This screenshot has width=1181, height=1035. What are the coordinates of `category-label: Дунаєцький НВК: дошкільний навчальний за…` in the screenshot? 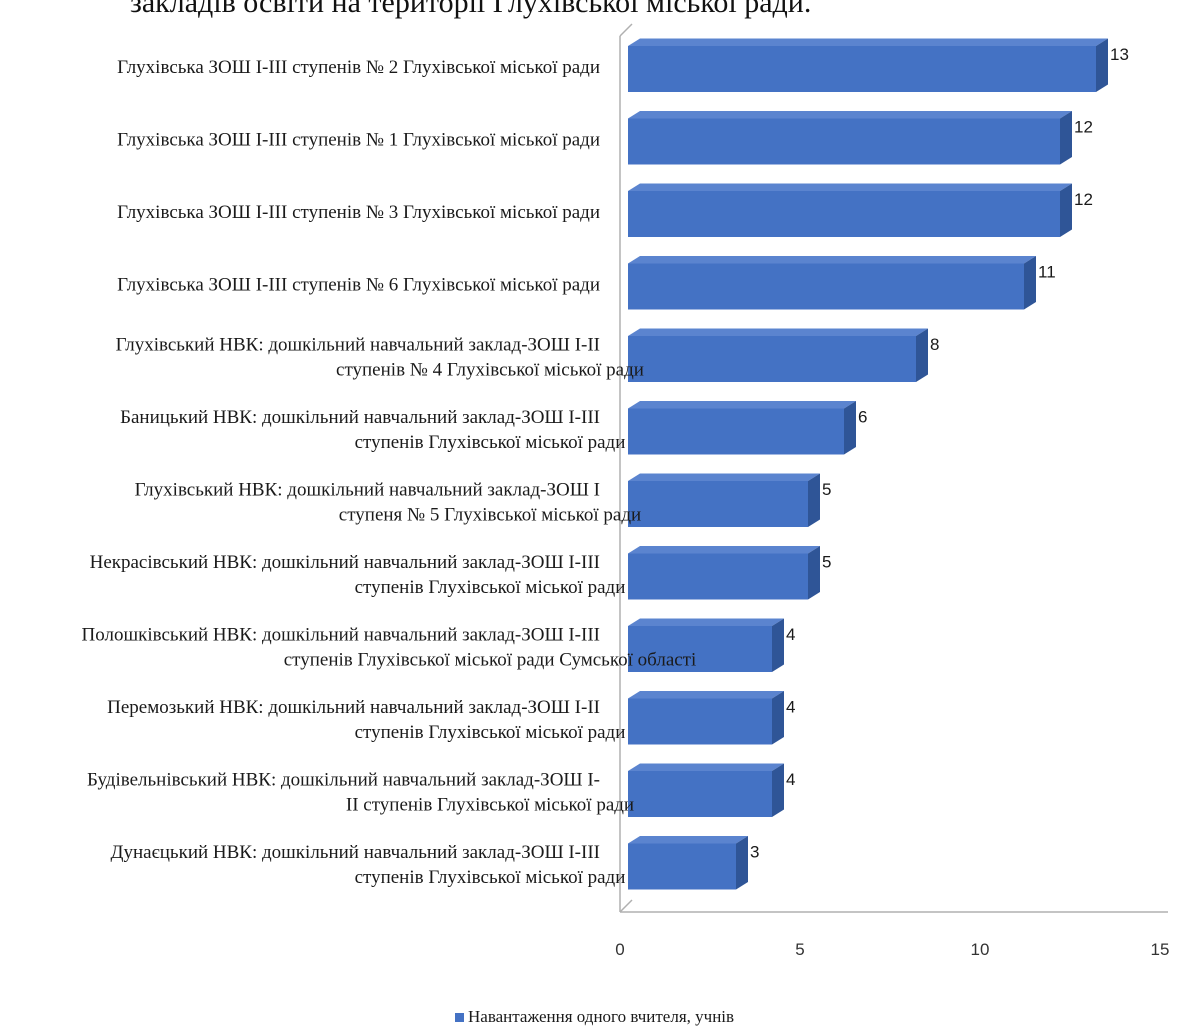 It's located at (368, 865).